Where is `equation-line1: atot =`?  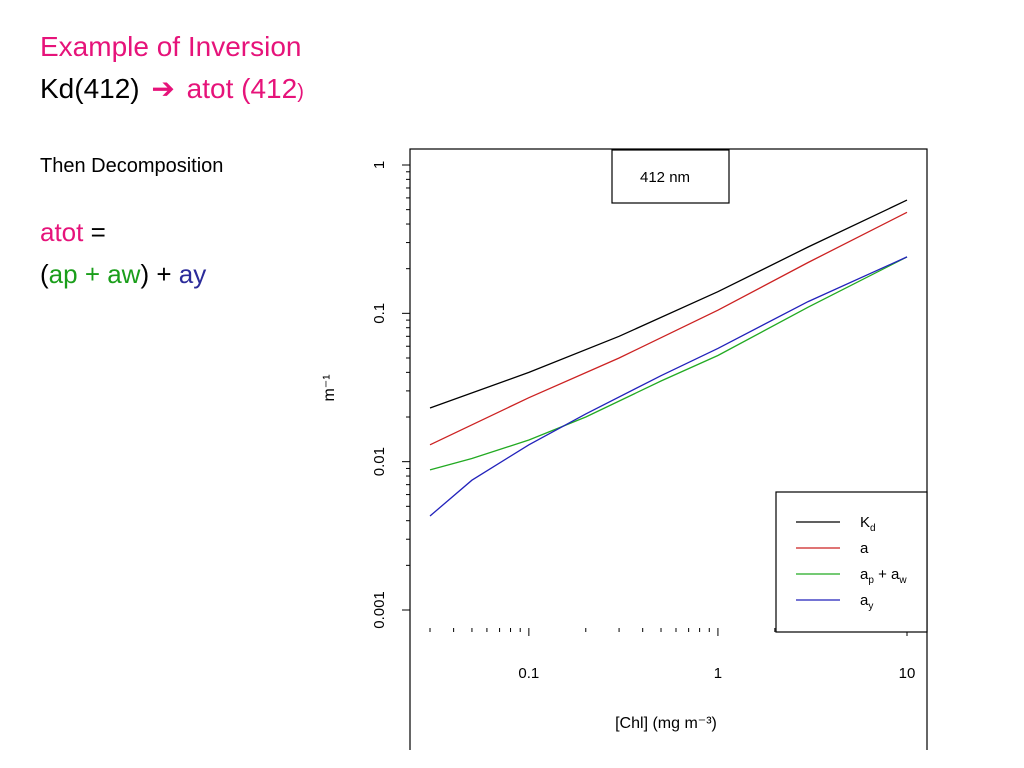 equation-line1: atot = is located at coordinates (73, 232).